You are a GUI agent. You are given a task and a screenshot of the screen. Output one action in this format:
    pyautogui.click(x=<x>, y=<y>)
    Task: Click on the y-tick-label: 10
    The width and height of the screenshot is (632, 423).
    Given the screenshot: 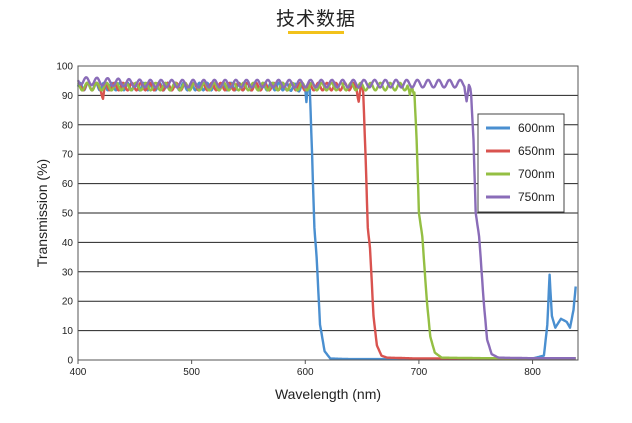 What is the action you would take?
    pyautogui.click(x=68, y=331)
    